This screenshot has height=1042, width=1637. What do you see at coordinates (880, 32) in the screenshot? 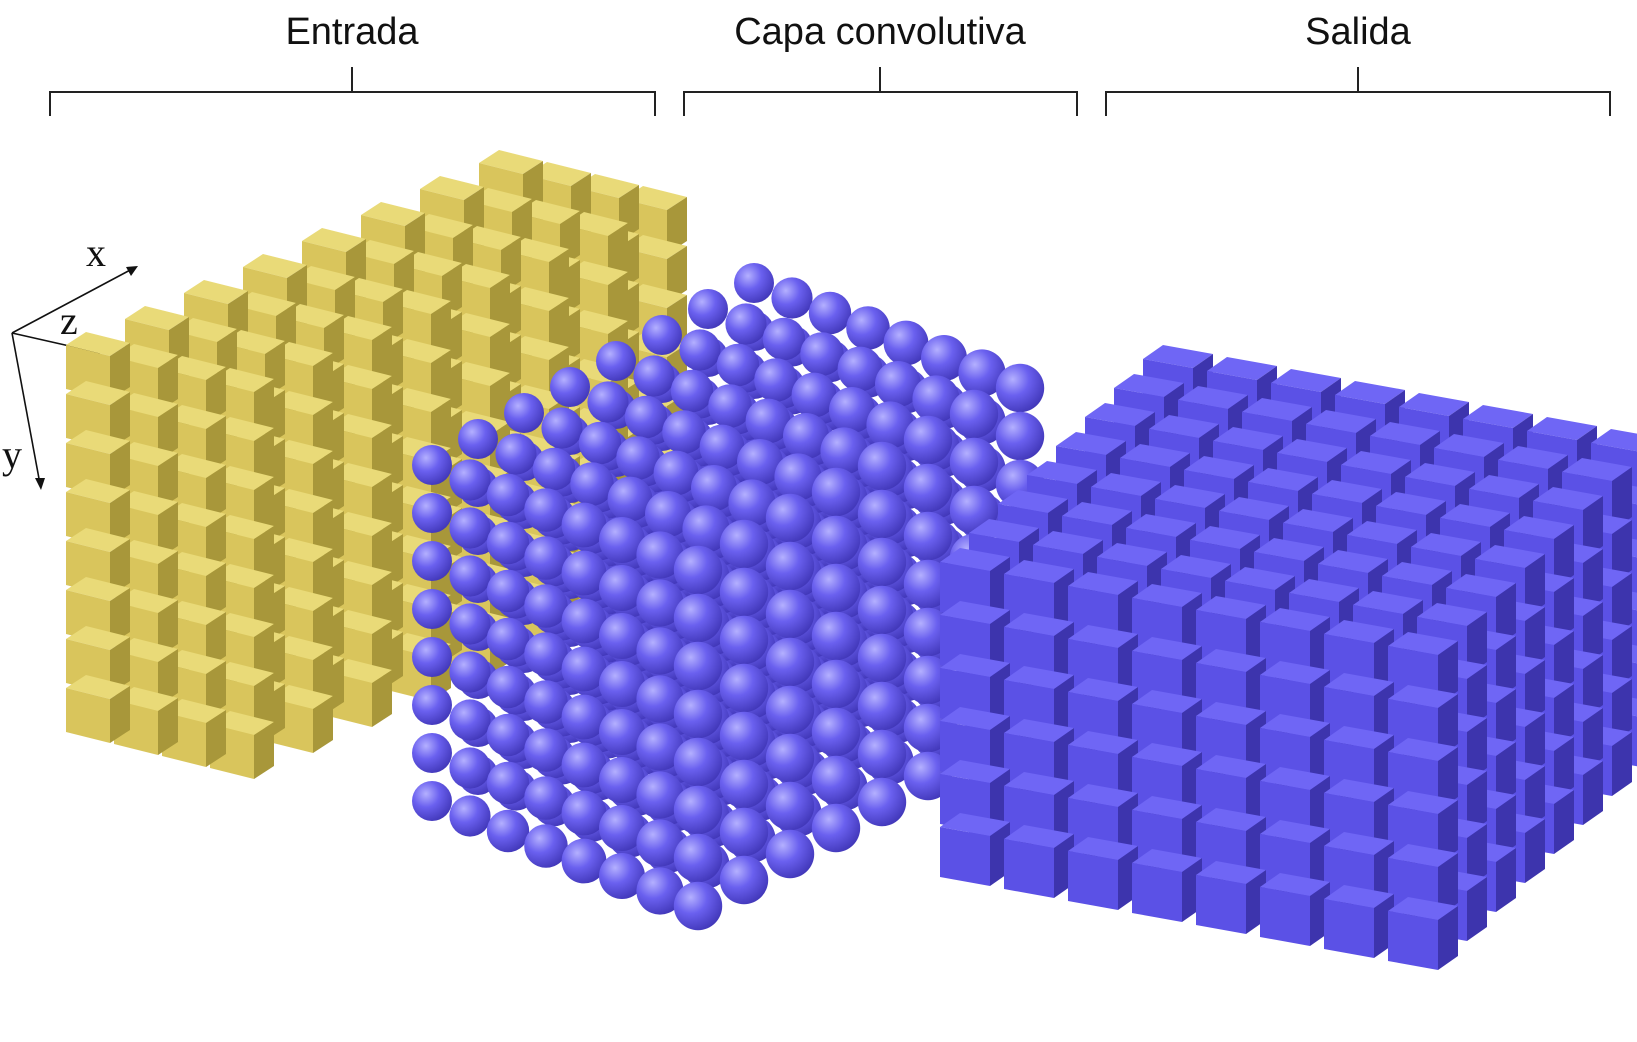
I see `section-label-conv: Capa convolutiva` at bounding box center [880, 32].